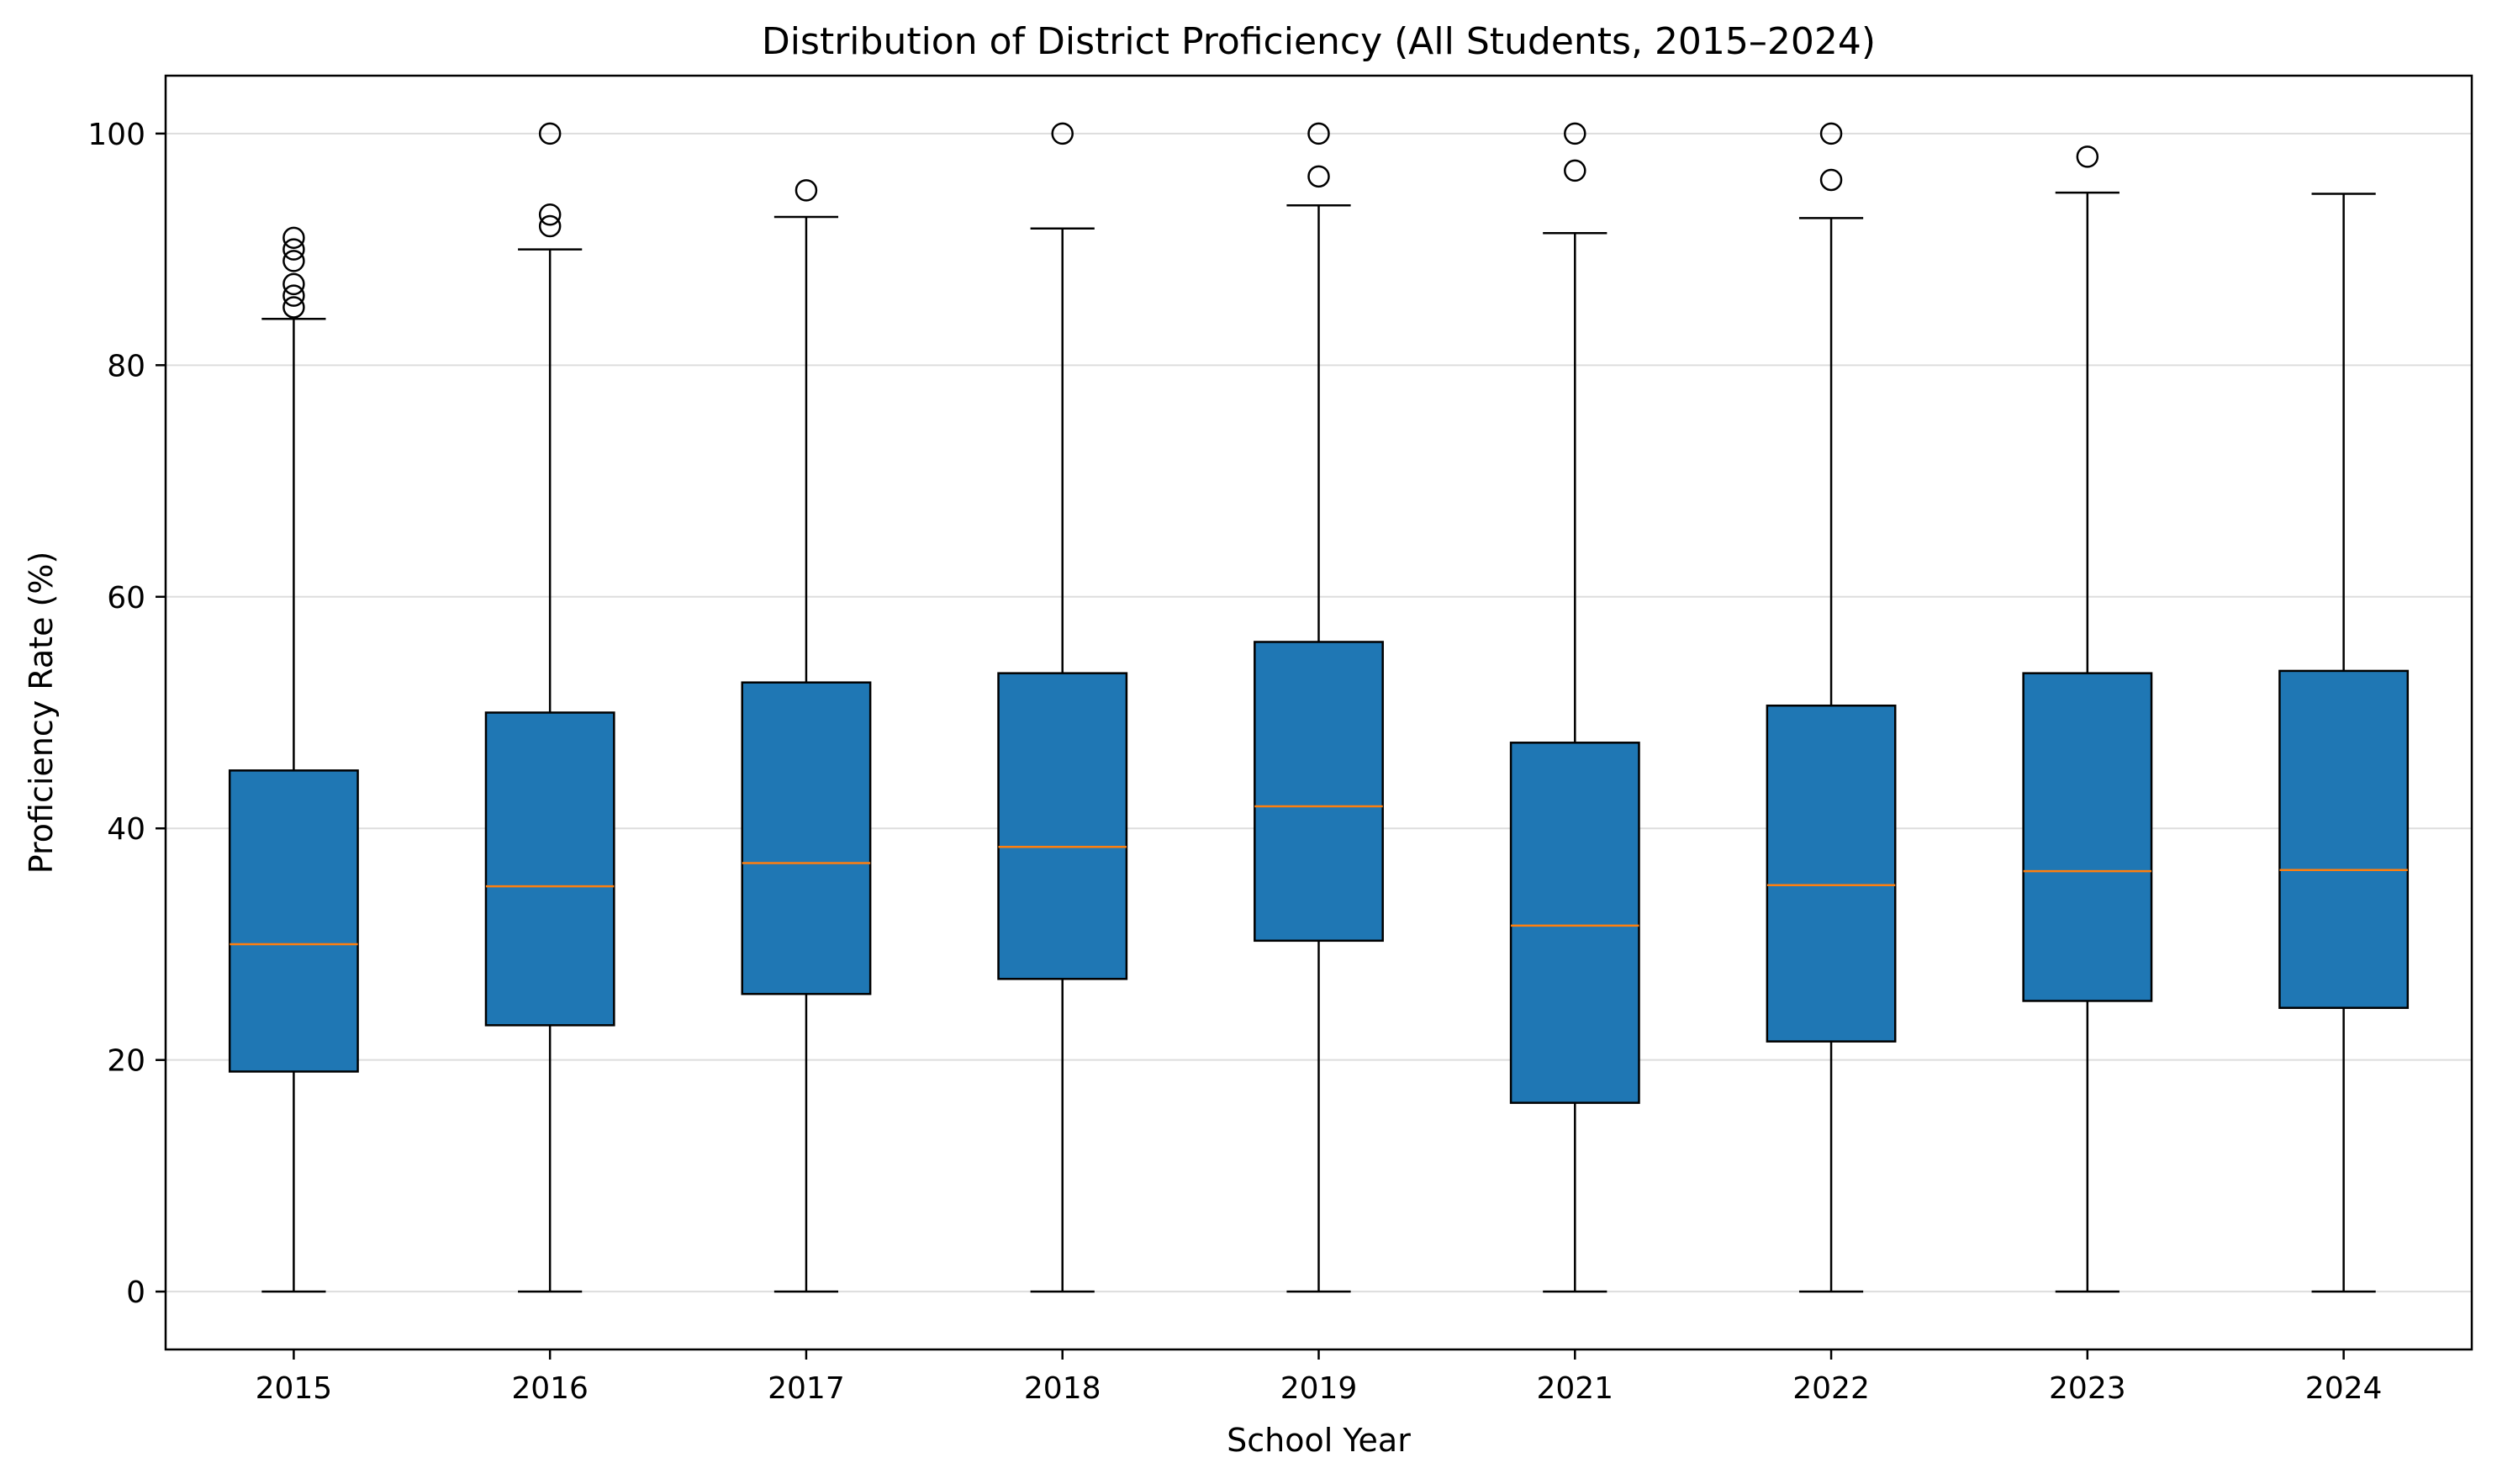 Image resolution: width=2497 pixels, height=1484 pixels. What do you see at coordinates (1319, 1388) in the screenshot?
I see `x-tick-label: 2019` at bounding box center [1319, 1388].